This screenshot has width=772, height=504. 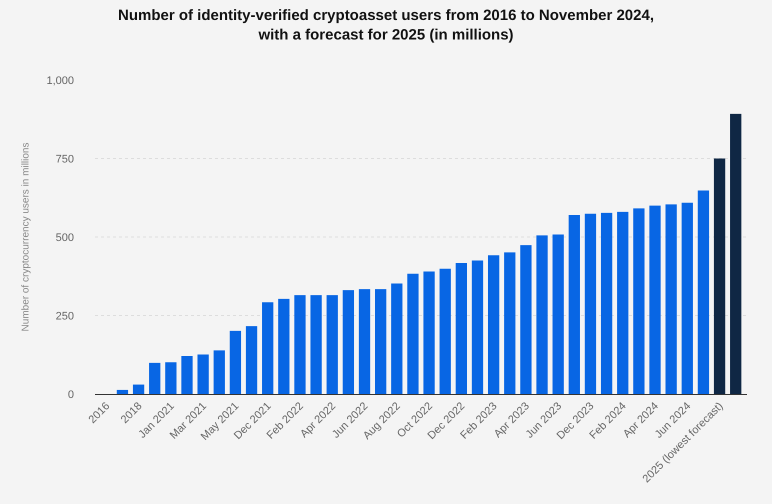 I want to click on y-tick-label: 750, so click(x=65, y=159).